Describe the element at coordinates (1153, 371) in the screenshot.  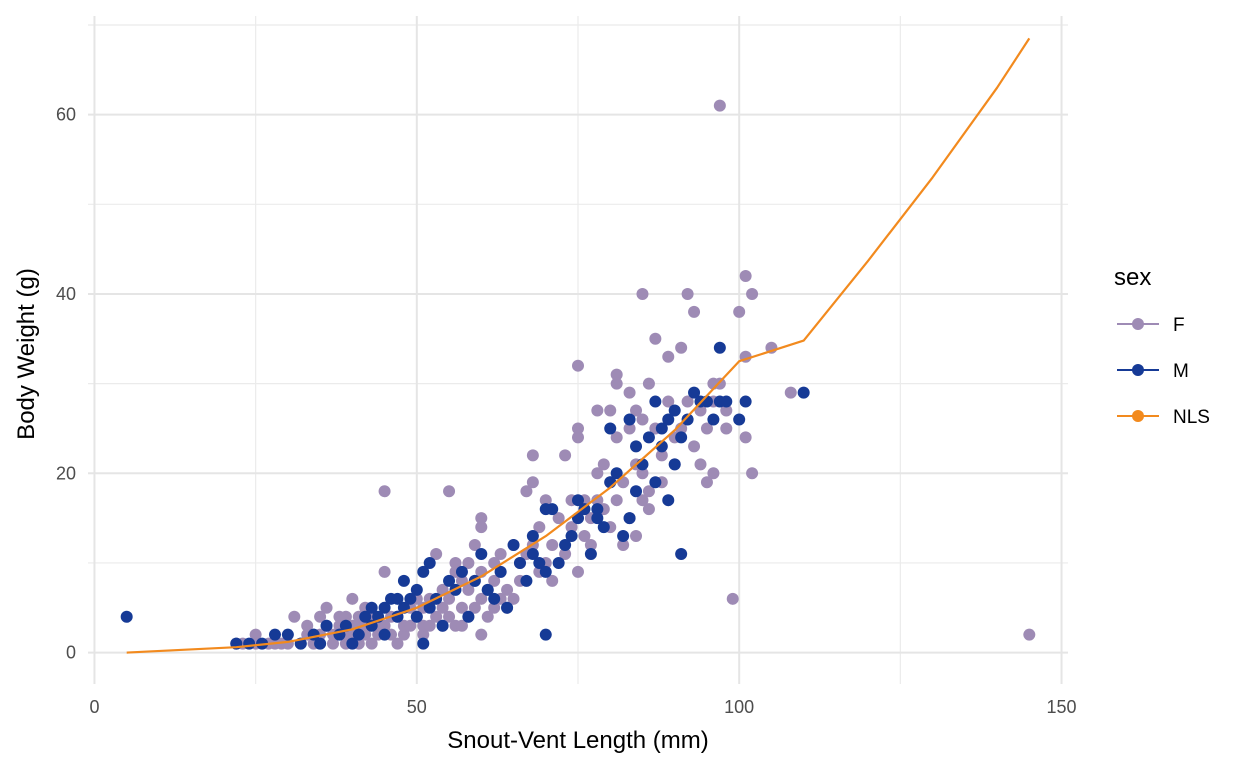
I see `legend-item-m: M` at that location.